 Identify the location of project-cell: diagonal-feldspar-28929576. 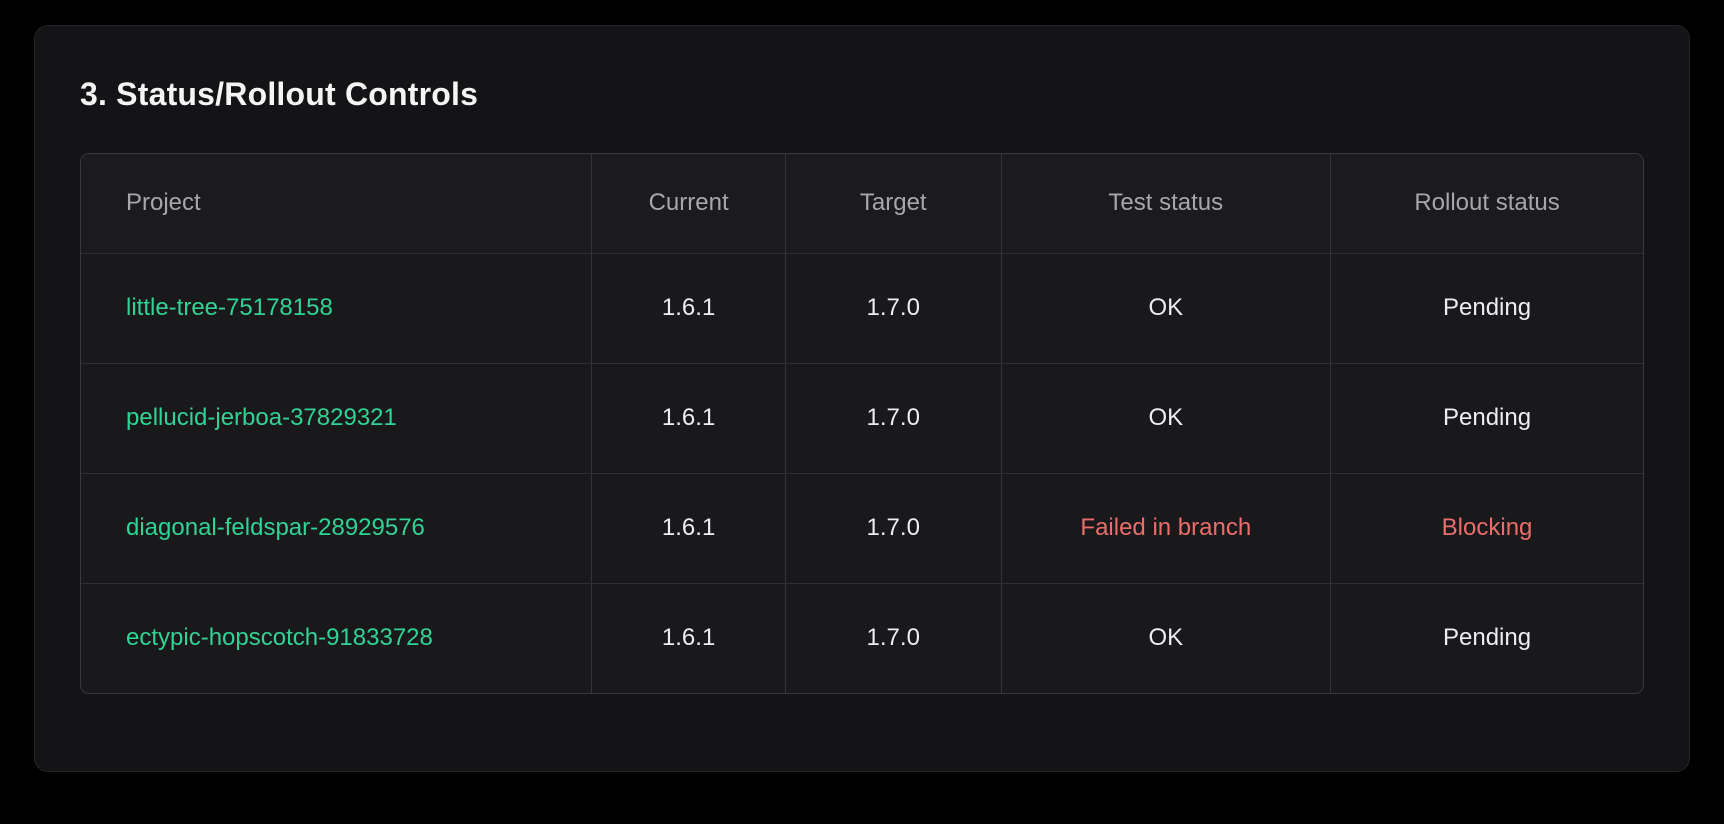
(337, 528).